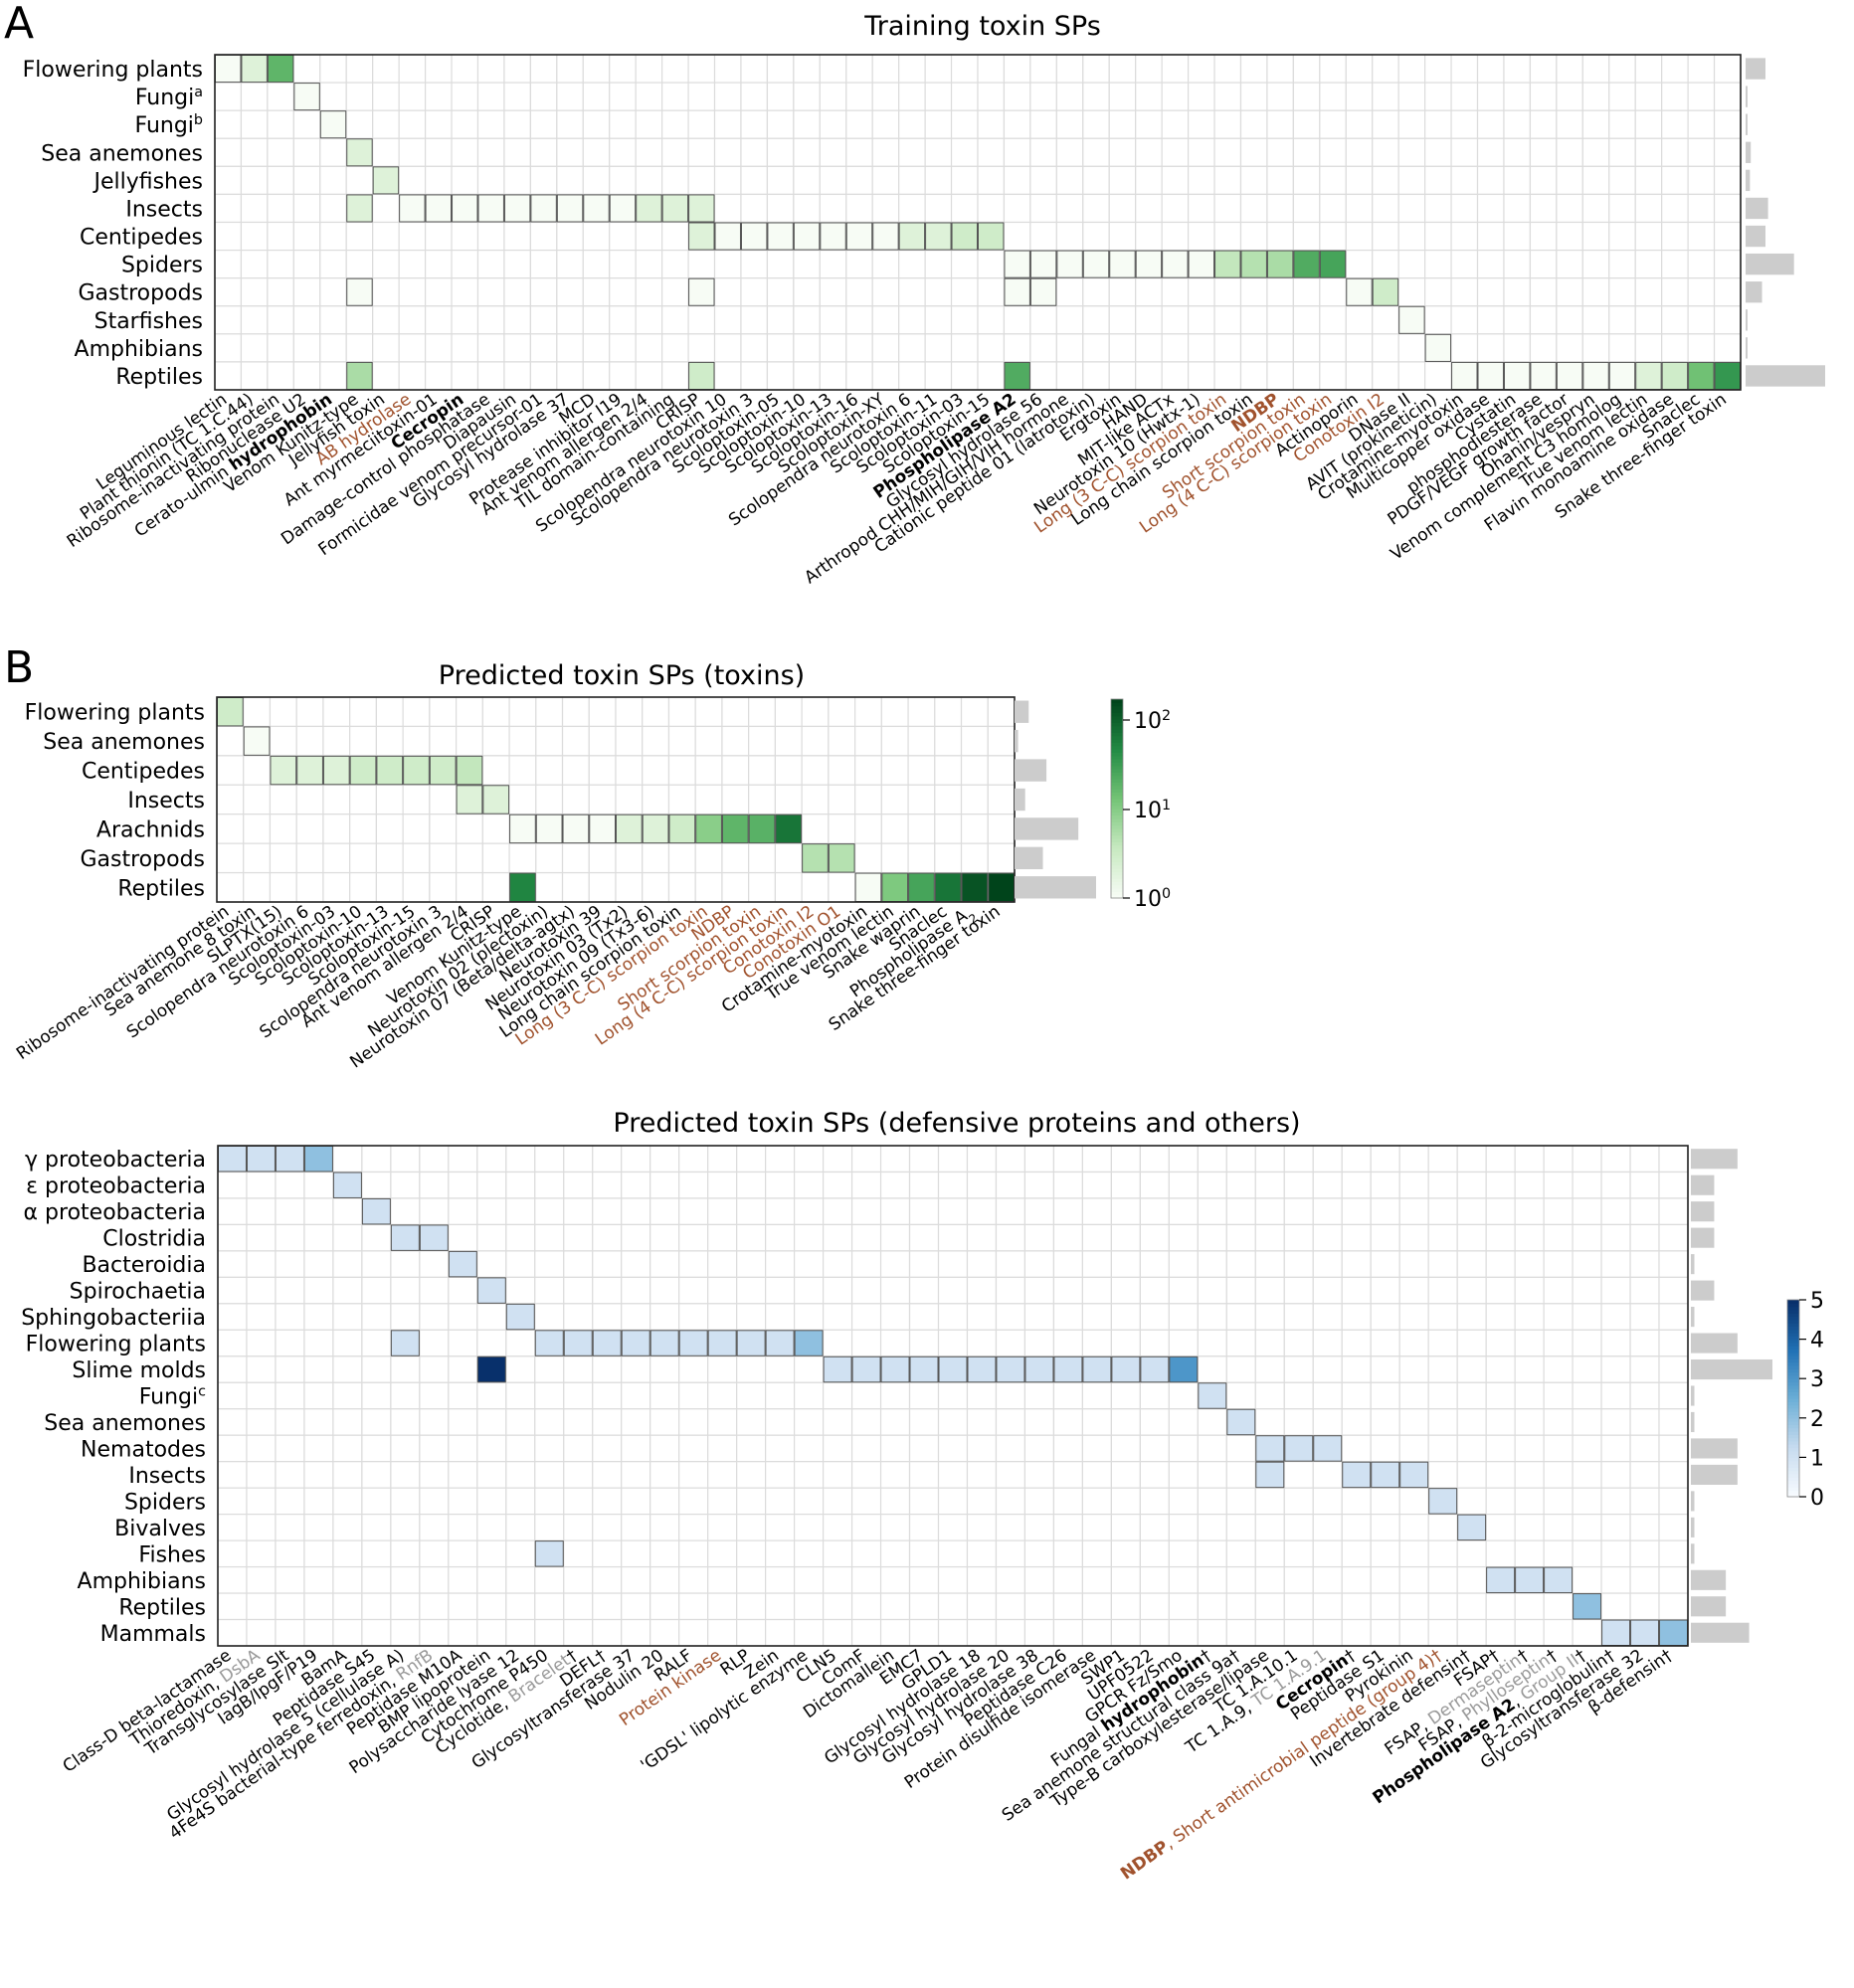  Describe the element at coordinates (172, 1397) in the screenshot. I see `row-label: Fungic` at that location.